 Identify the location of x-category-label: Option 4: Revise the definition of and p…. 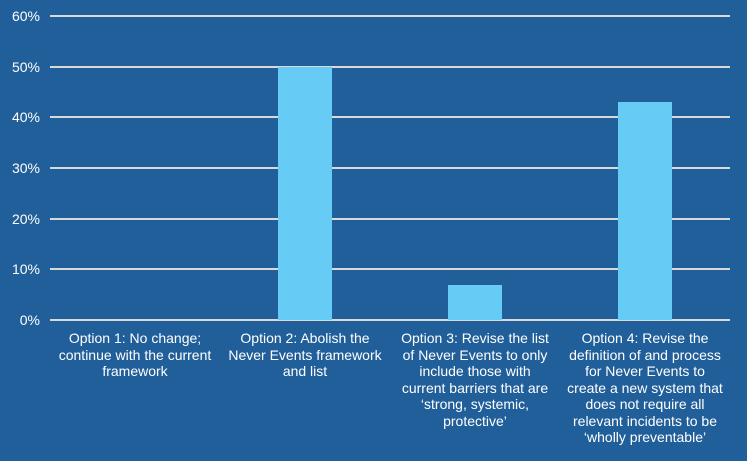
(645, 387).